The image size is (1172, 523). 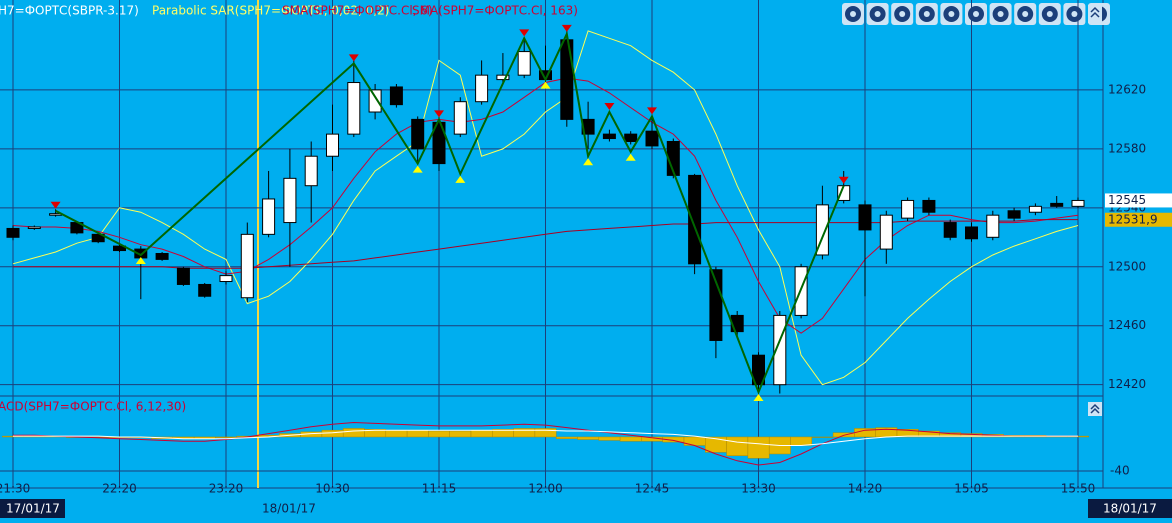 I want to click on x-tick-label: 22:20, so click(x=119, y=489).